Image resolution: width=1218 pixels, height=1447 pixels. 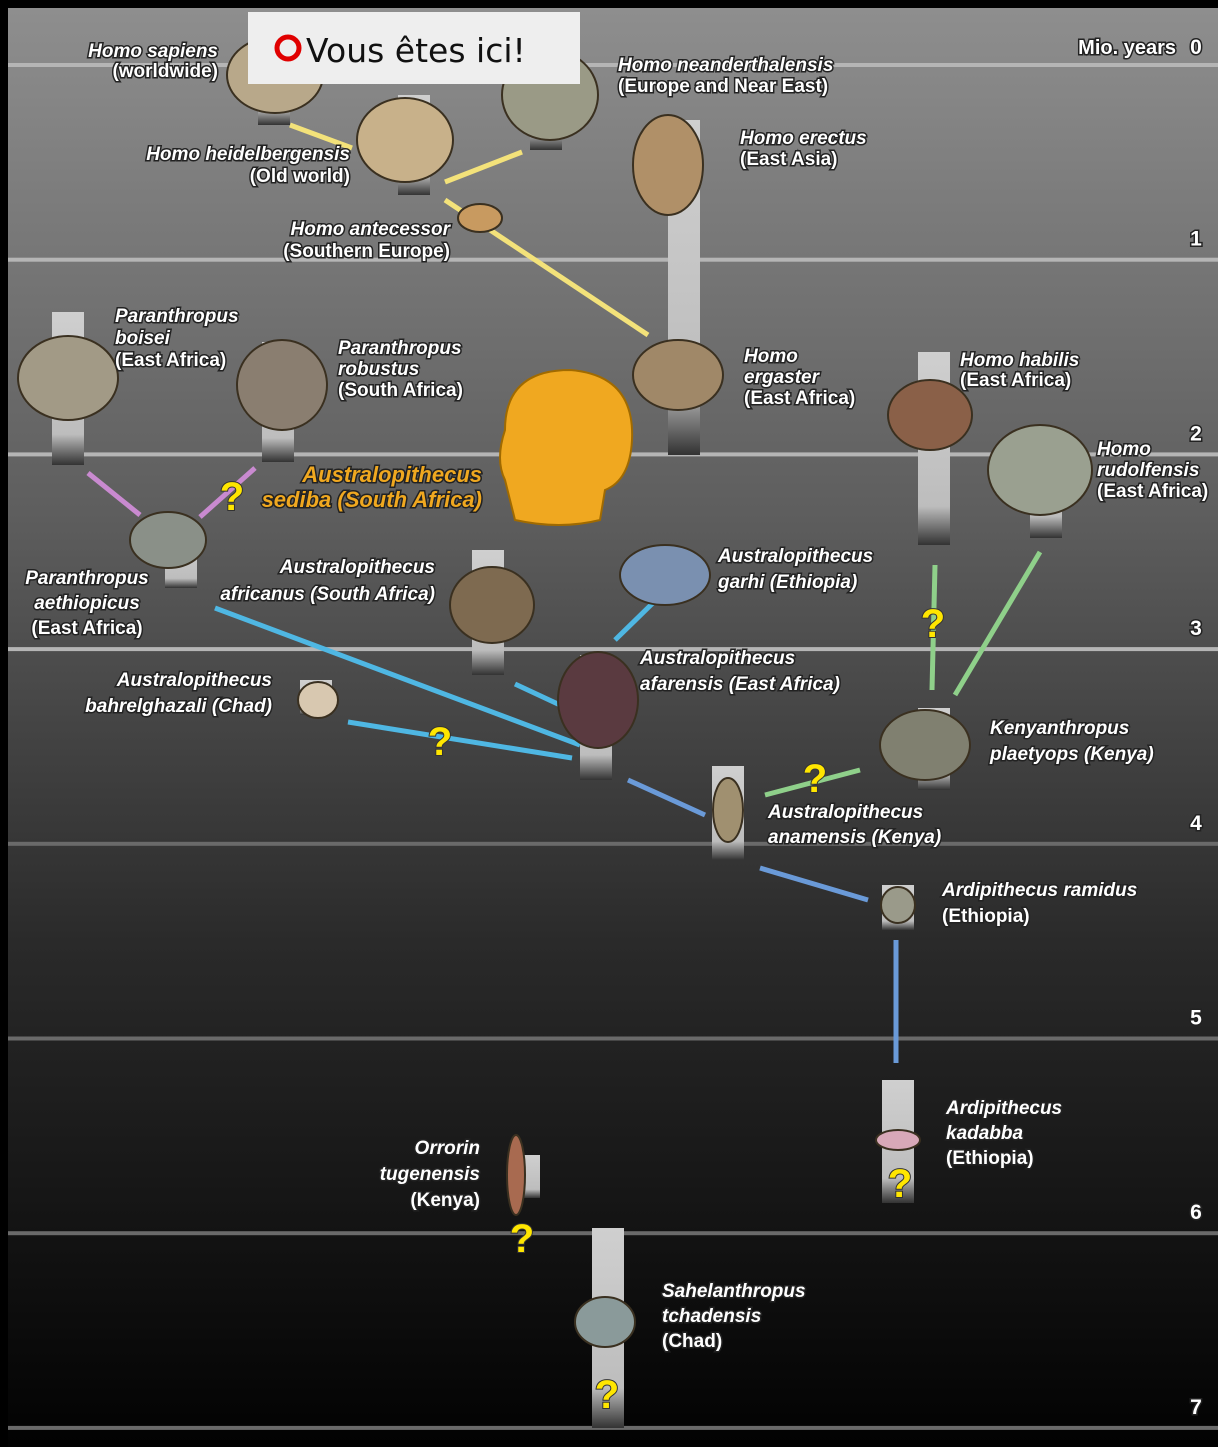 I want to click on species-label: africanus (South Africa), so click(x=327, y=594).